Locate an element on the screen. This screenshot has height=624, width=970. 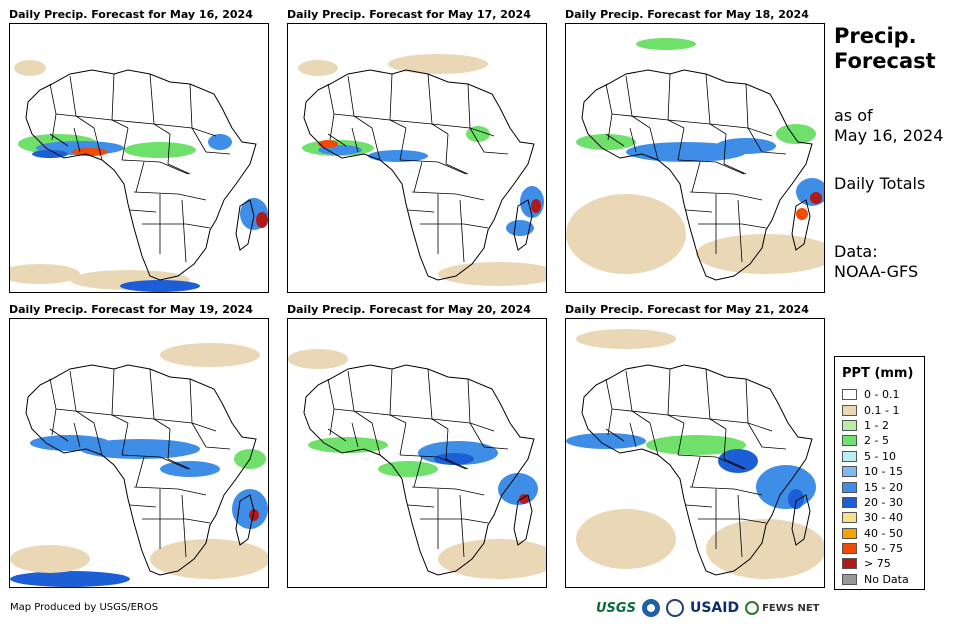
legend-item: 2 - 5 is located at coordinates (883, 440).